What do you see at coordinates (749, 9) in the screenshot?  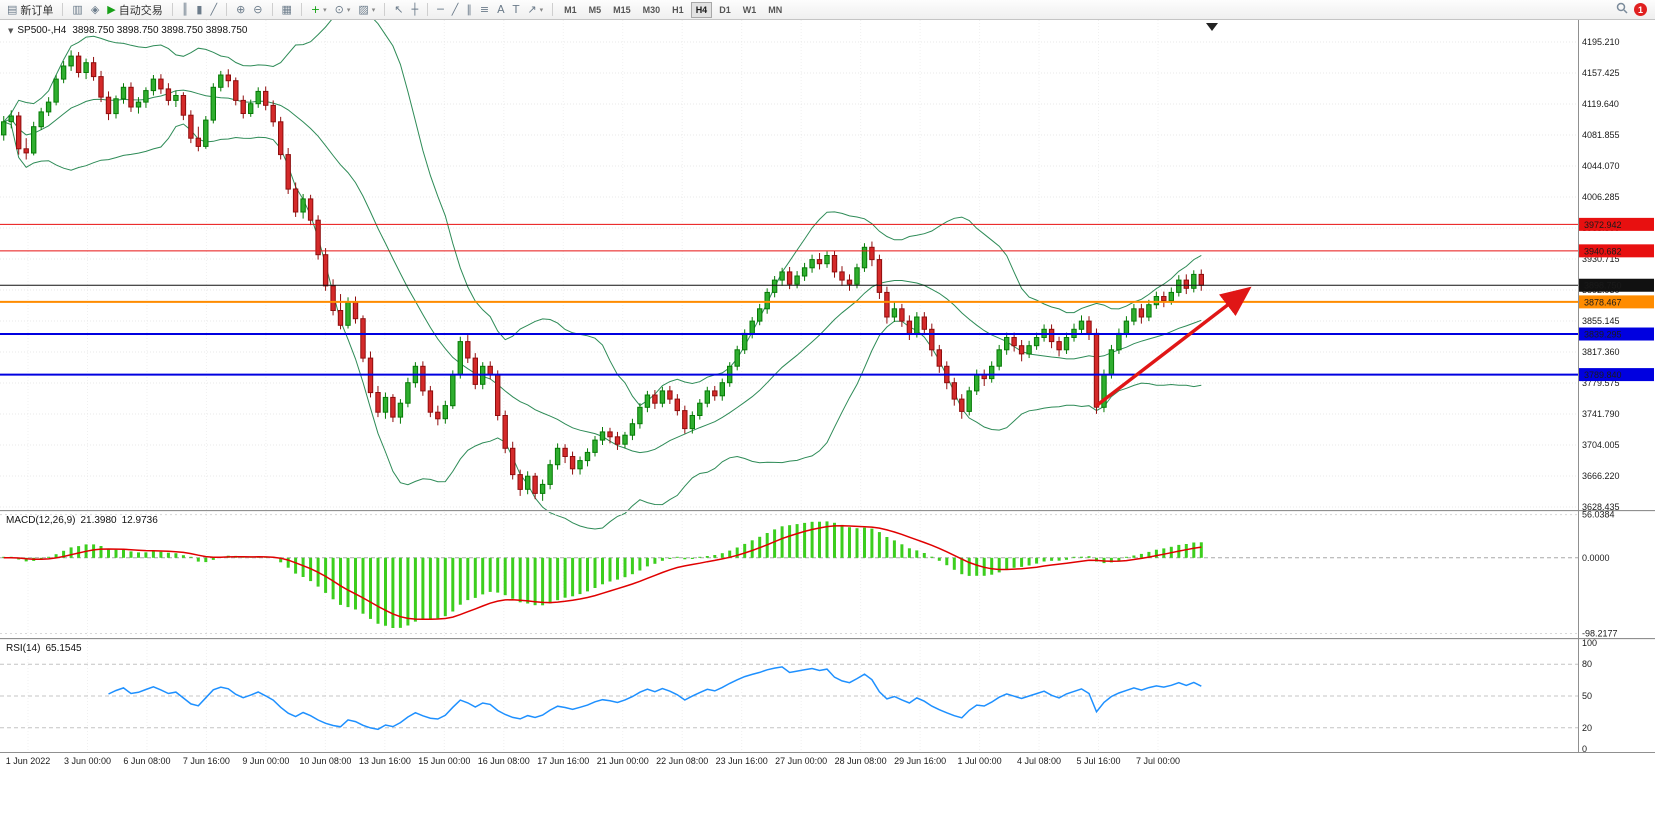 I see `timeframe-w1-button: W1` at bounding box center [749, 9].